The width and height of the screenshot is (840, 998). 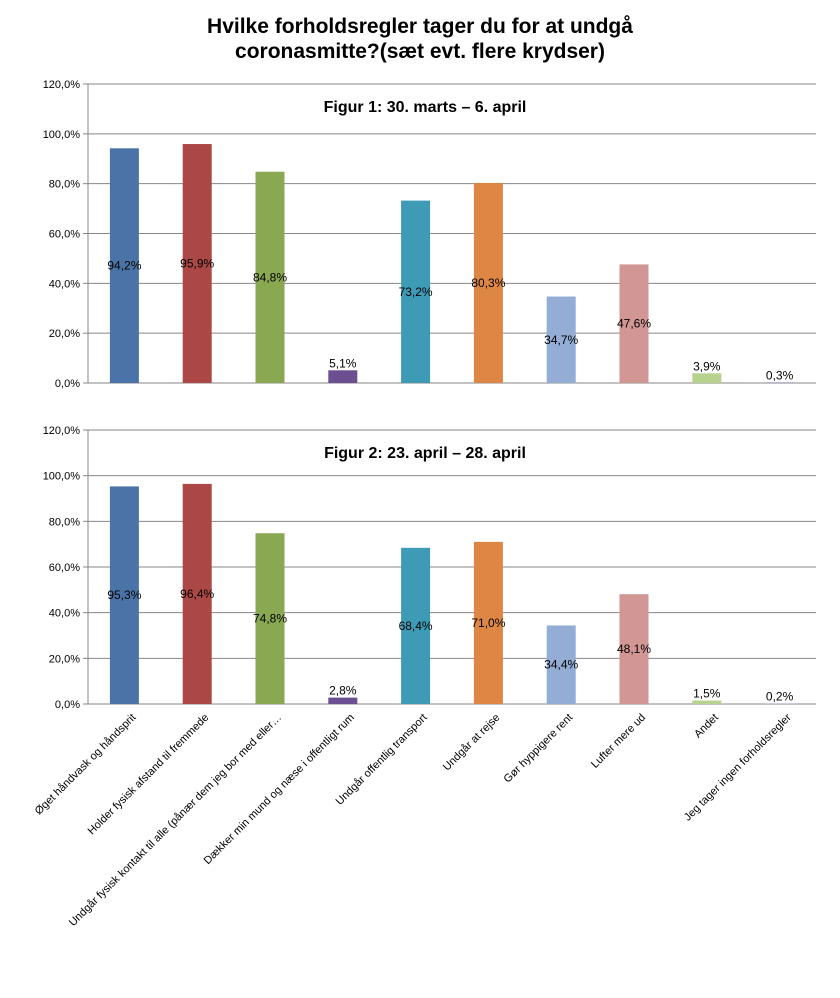 I want to click on category-label: Gør hyppigere rent, so click(x=539, y=749).